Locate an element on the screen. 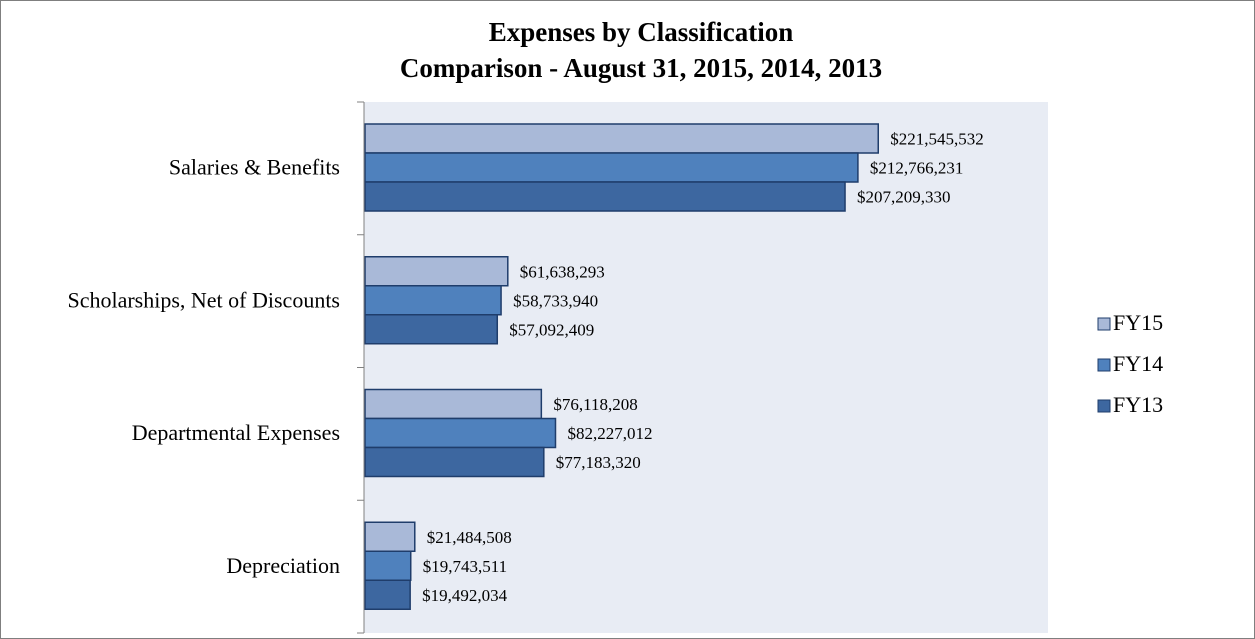 The image size is (1255, 639). data-label-fy14-scholarships-net-of-discounts: $58,733,940 is located at coordinates (555, 300).